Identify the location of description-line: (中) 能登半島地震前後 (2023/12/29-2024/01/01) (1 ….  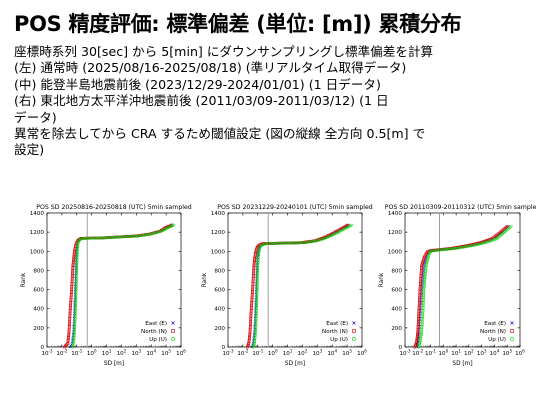
(197, 84).